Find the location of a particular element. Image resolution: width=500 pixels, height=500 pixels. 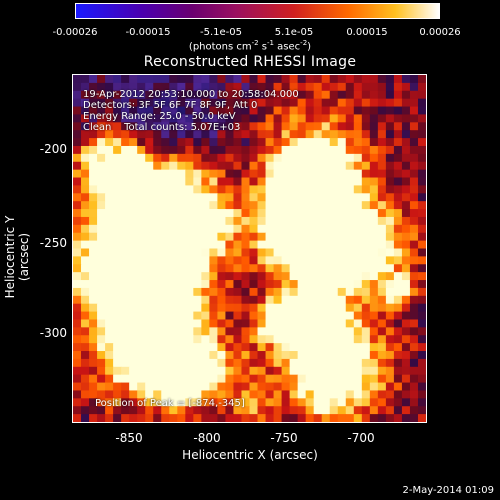

annotation-time-range: 19-Apr-2012 20:53:10.000 to 20:58:04.000 is located at coordinates (191, 94).